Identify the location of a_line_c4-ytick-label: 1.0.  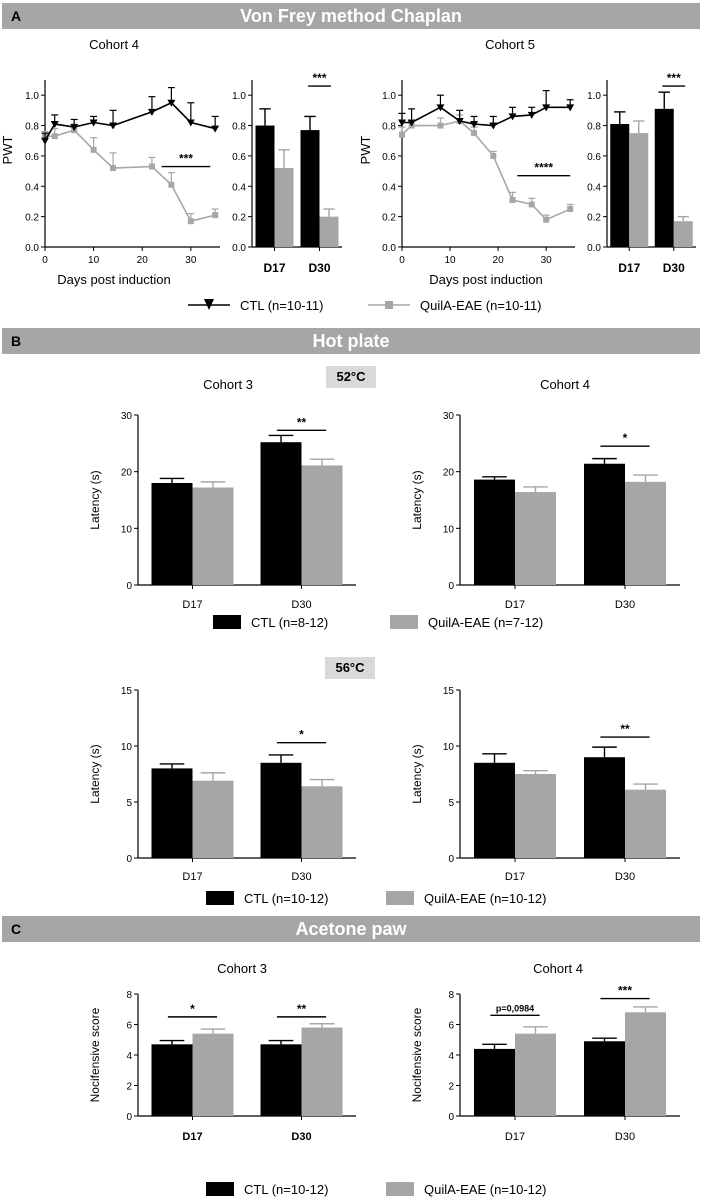
(32, 96).